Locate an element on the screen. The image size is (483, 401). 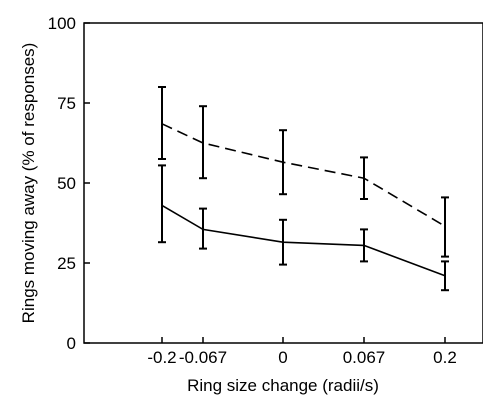
y-tick-label: 75 is located at coordinates (66, 103).